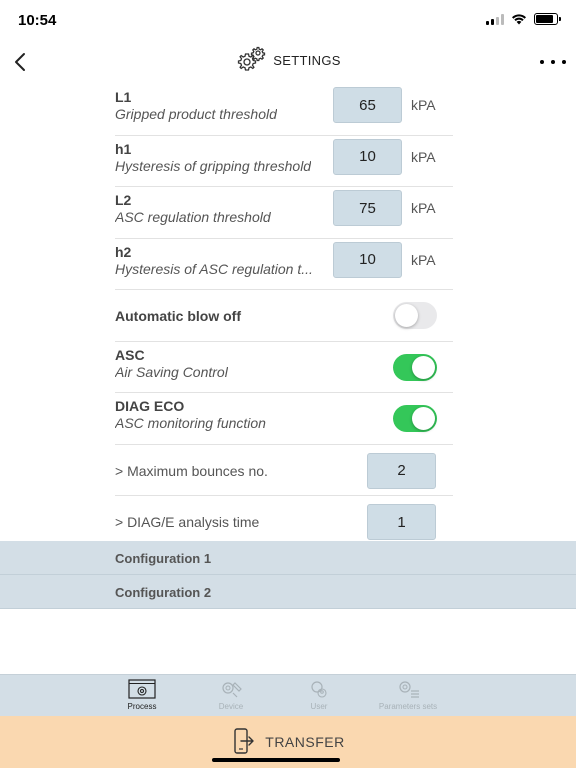 The width and height of the screenshot is (576, 768). What do you see at coordinates (319, 706) in the screenshot?
I see `tab-label: User` at bounding box center [319, 706].